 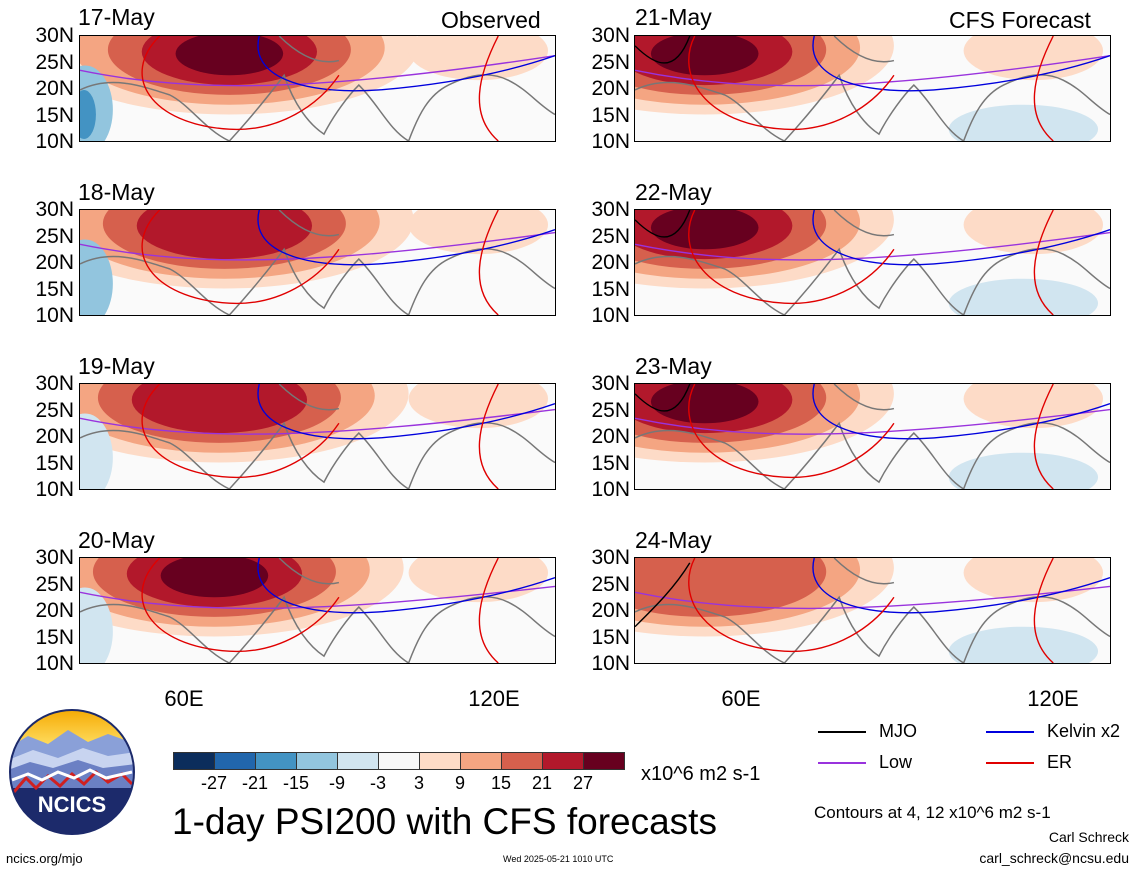 I want to click on ncics-logo: NCICS, so click(x=72, y=772).